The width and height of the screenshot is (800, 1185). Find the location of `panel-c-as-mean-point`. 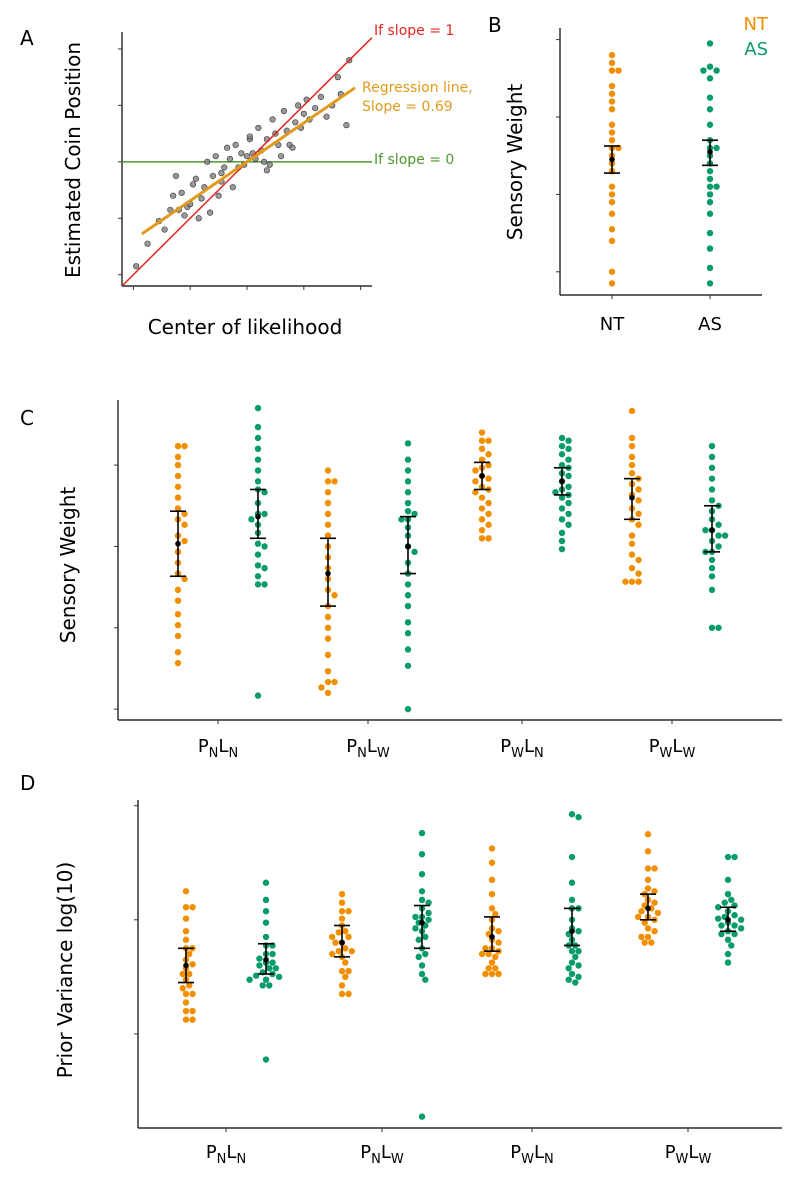

panel-c-as-mean-point is located at coordinates (258, 516).